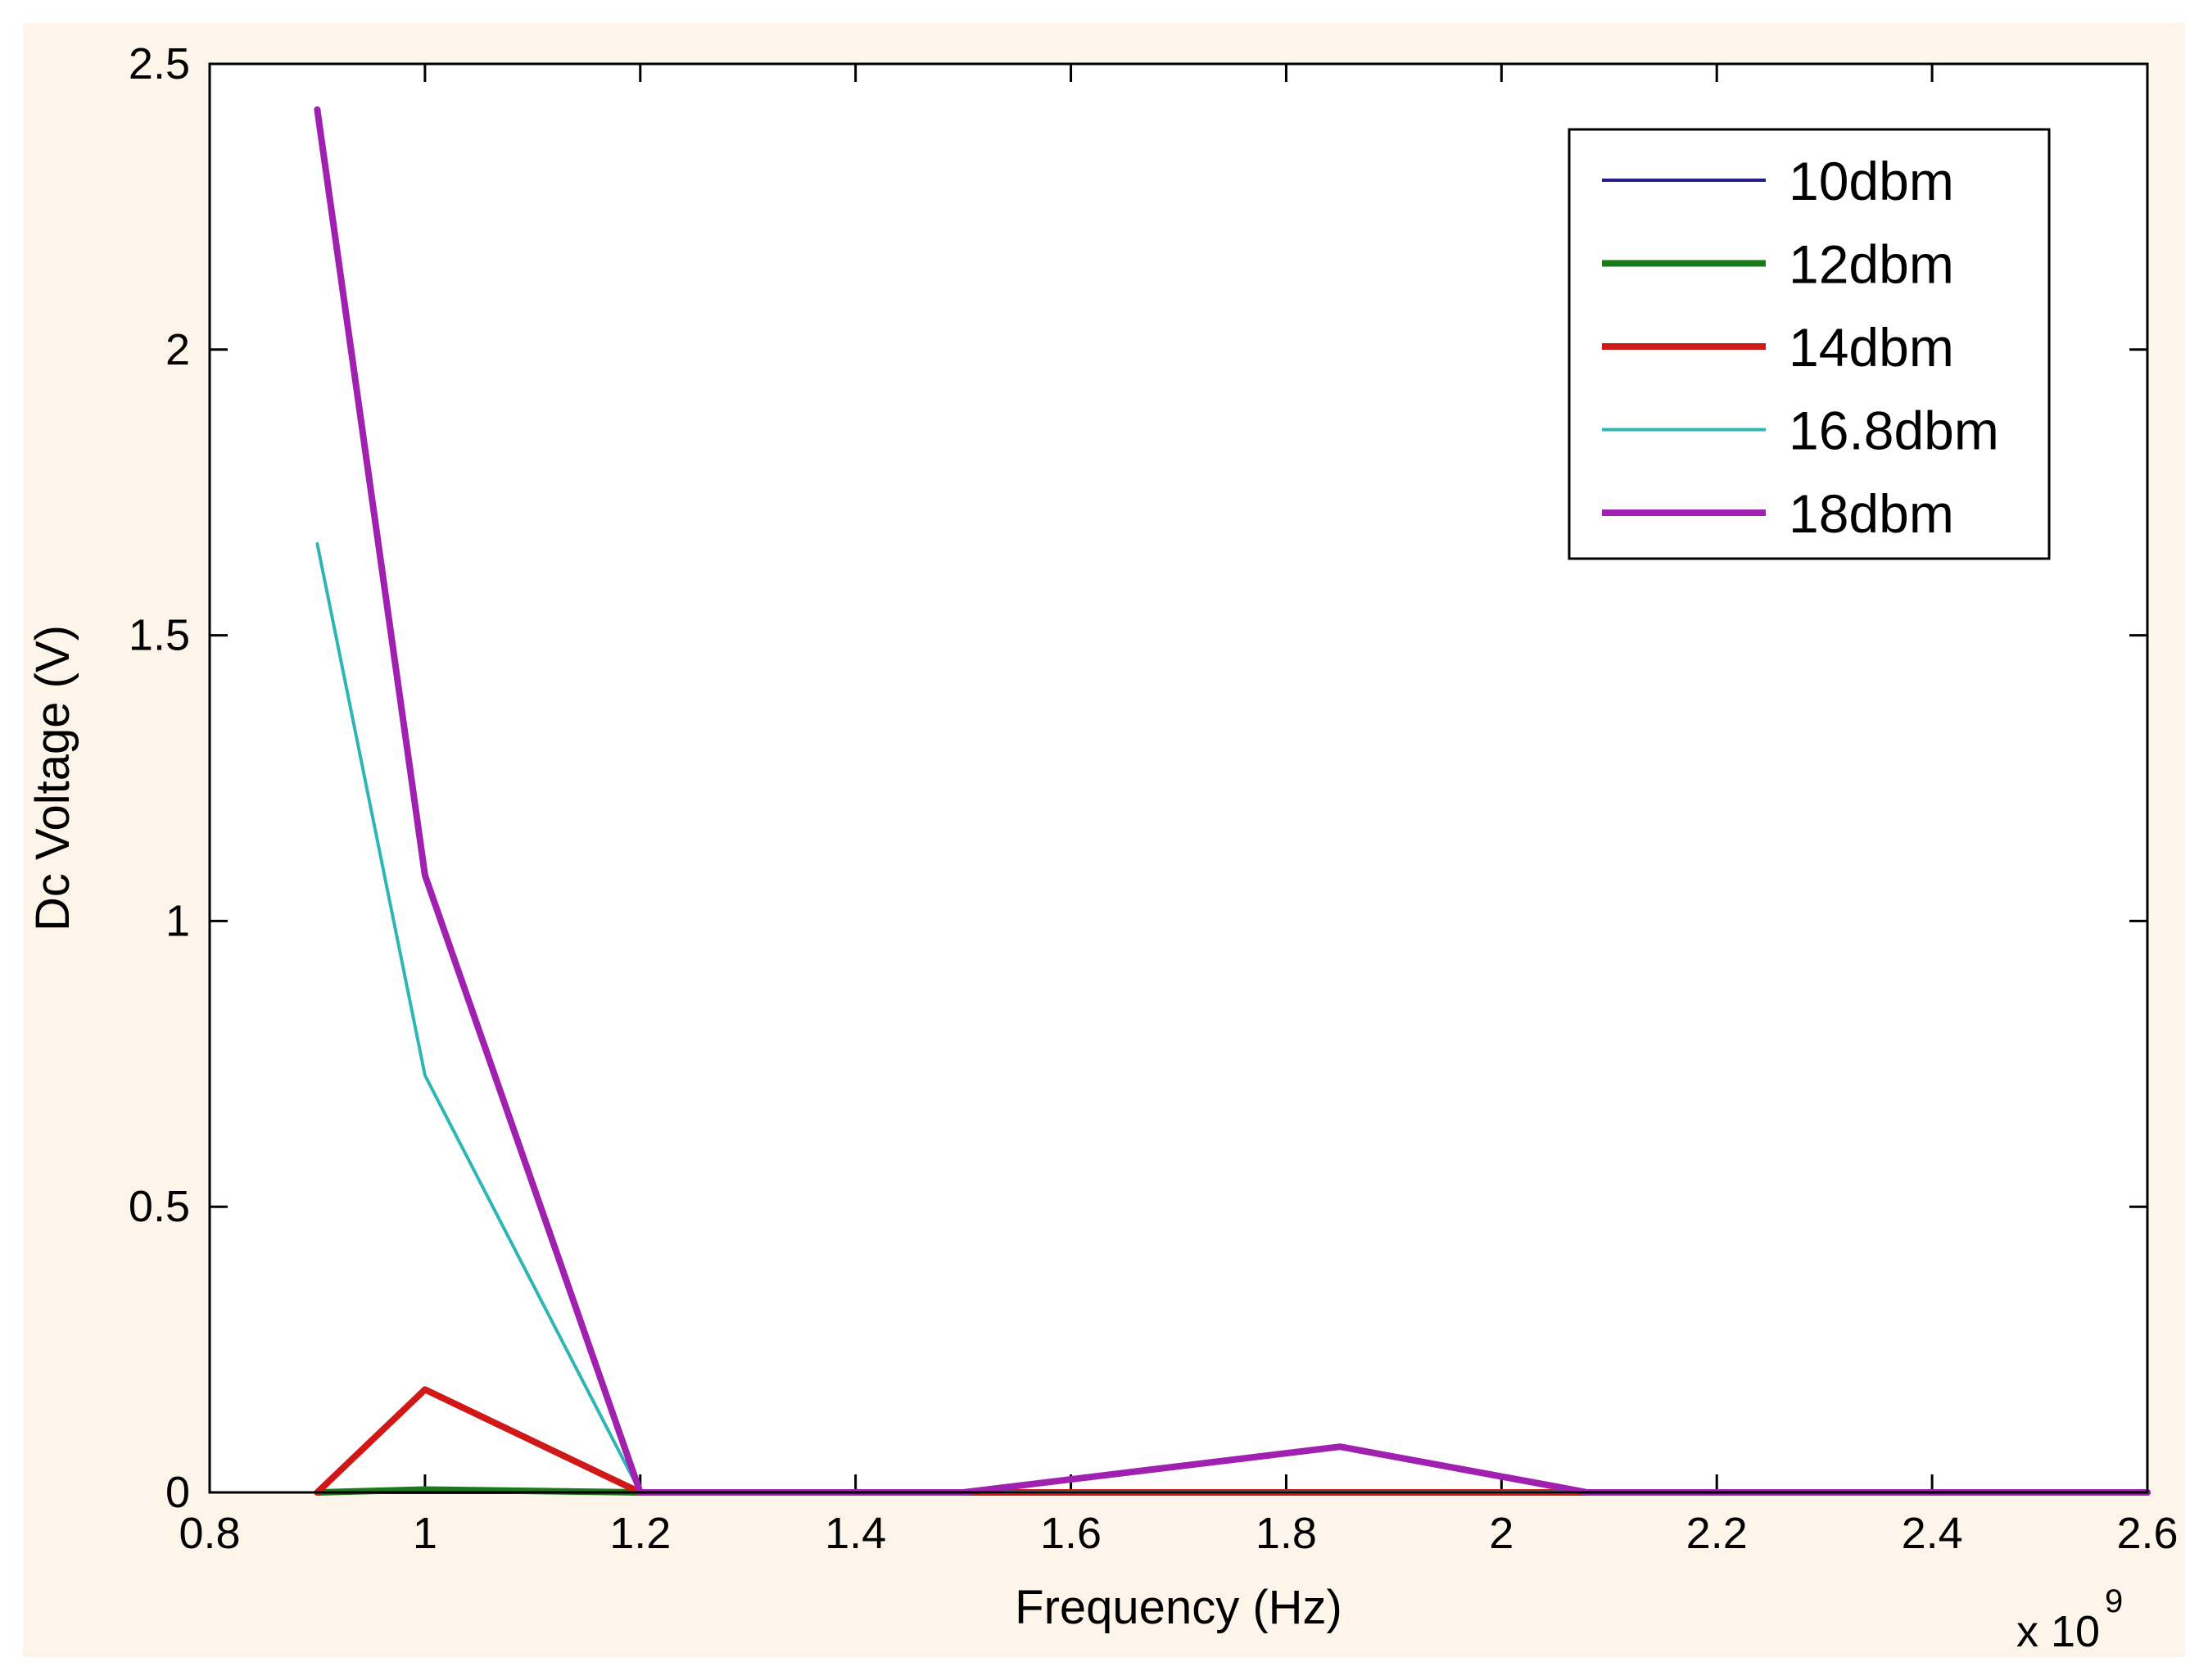 The height and width of the screenshot is (1680, 2208). What do you see at coordinates (1871, 513) in the screenshot?
I see `legend-label: 18dbm` at bounding box center [1871, 513].